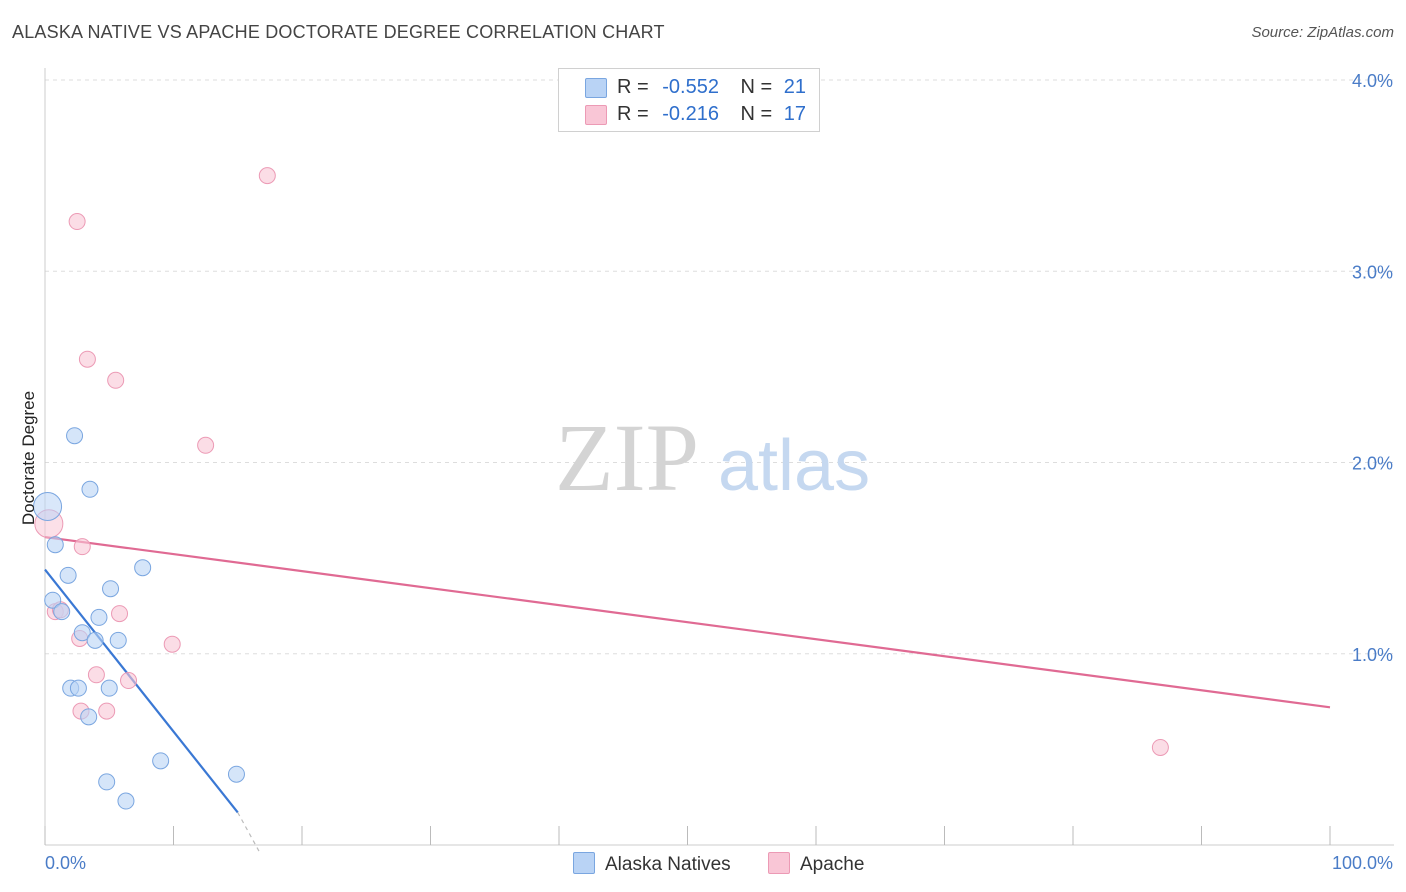 Image resolution: width=1406 pixels, height=892 pixels. What do you see at coordinates (832, 864) in the screenshot?
I see `bottom-legend-label-apache: Apache` at bounding box center [832, 864].